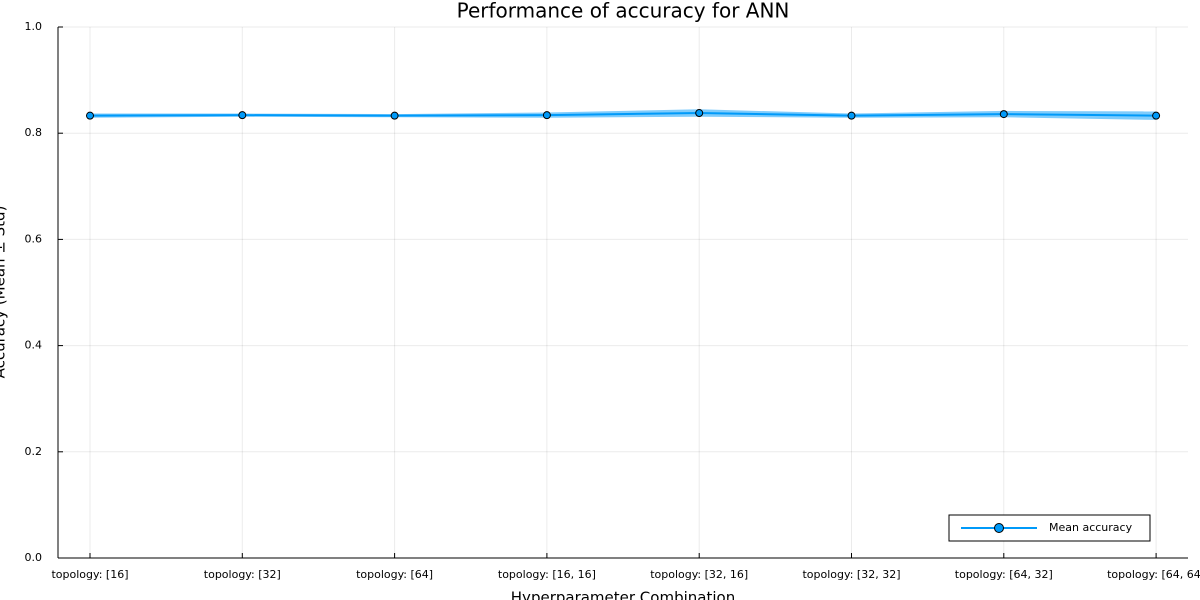 The image size is (1200, 600). Describe the element at coordinates (699, 574) in the screenshot. I see `x-tick-label: topology: [32, 16]` at that location.